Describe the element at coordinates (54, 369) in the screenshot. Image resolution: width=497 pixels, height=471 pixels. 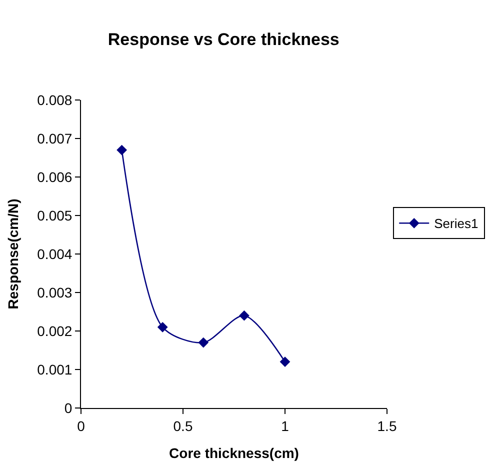
I see `y-tick-label: 0.001` at that location.